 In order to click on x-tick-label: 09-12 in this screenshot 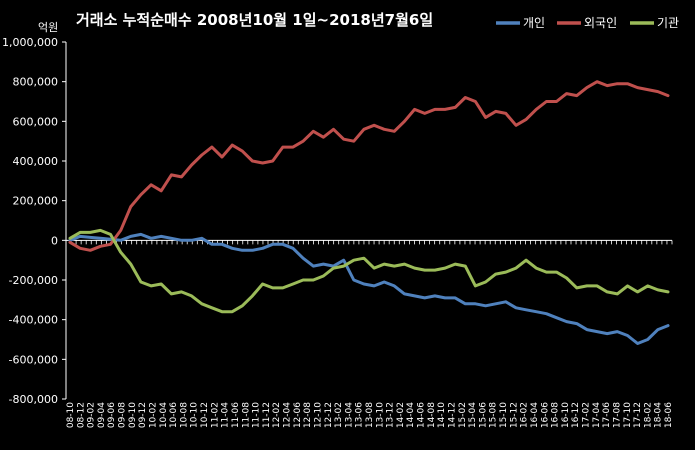, I will do `click(143, 415)`.